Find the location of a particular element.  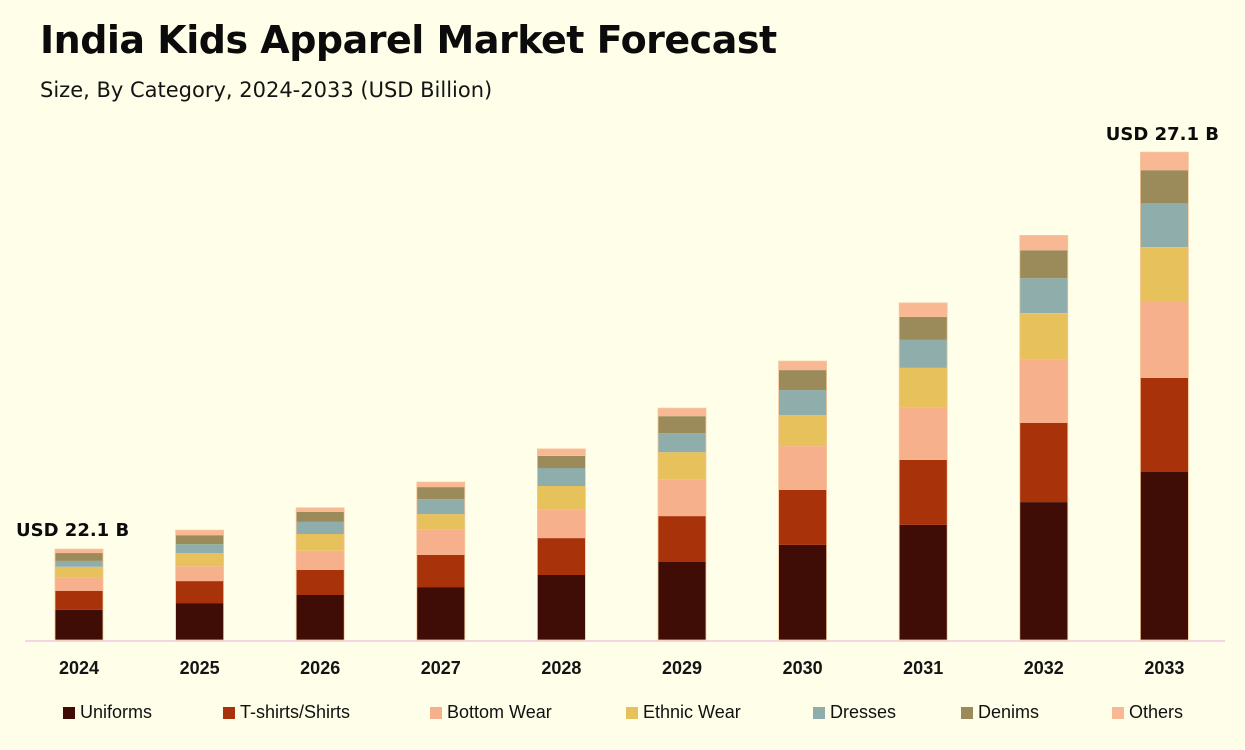

bar-segment-bottom-wear-2027 is located at coordinates (440, 542).